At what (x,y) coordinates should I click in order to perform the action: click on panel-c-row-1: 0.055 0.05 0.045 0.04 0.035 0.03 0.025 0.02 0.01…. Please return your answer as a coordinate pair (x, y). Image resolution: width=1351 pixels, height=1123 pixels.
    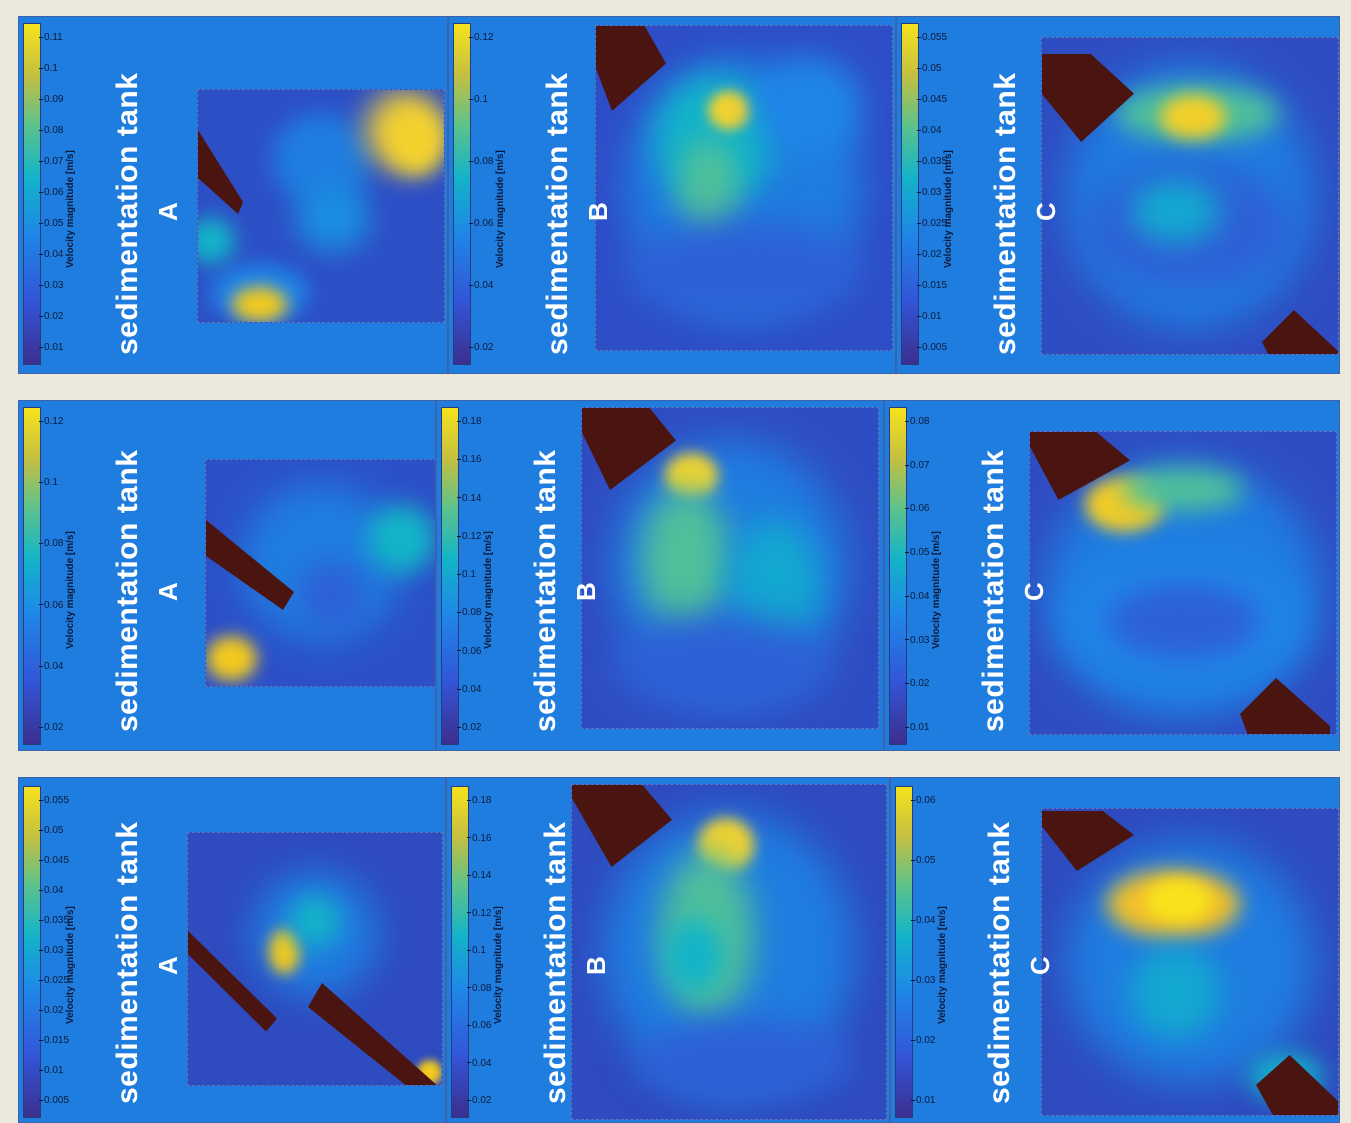
    Looking at the image, I should click on (1118, 195).